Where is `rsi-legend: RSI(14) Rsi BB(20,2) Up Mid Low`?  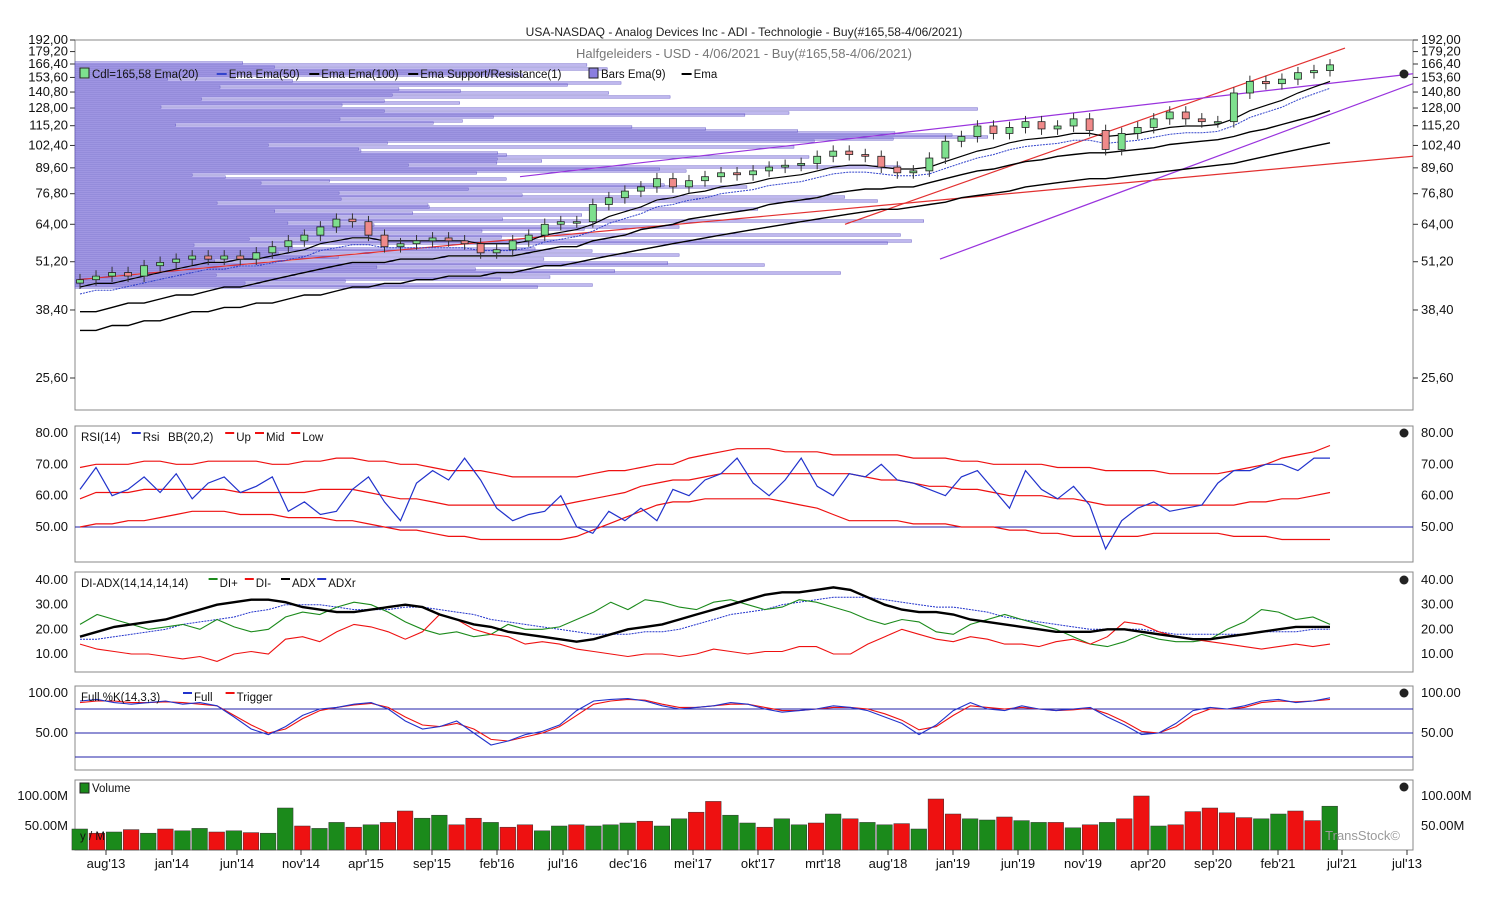
rsi-legend: RSI(14) Rsi BB(20,2) Up Mid Low is located at coordinates (202, 438).